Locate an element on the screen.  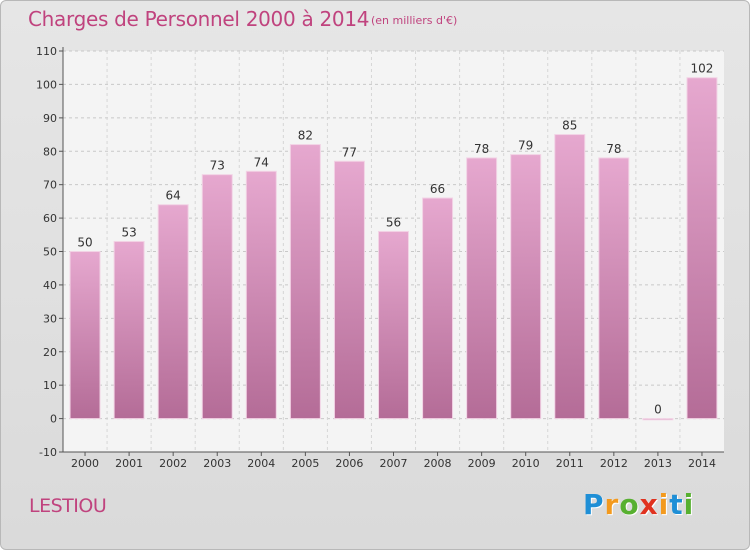
y-tick-label: 10 is located at coordinates (50, 385).